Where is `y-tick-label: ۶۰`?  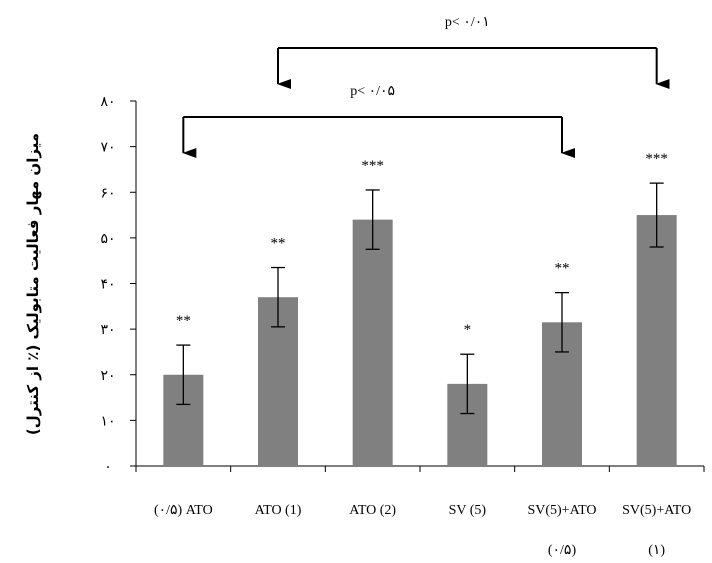
y-tick-label: ۶۰ is located at coordinates (107, 193).